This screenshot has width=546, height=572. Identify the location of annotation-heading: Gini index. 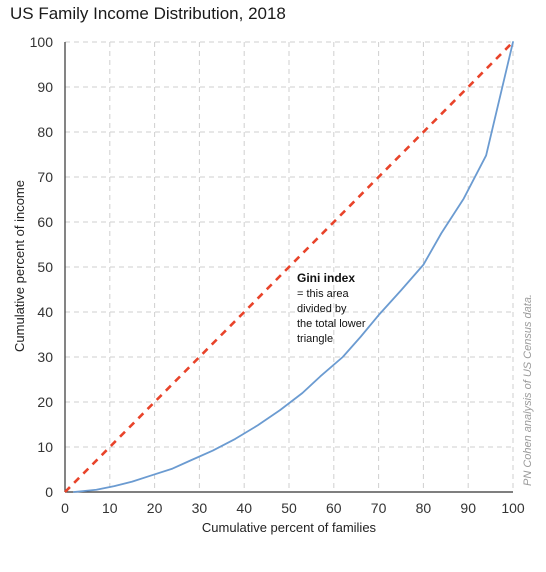
(326, 278).